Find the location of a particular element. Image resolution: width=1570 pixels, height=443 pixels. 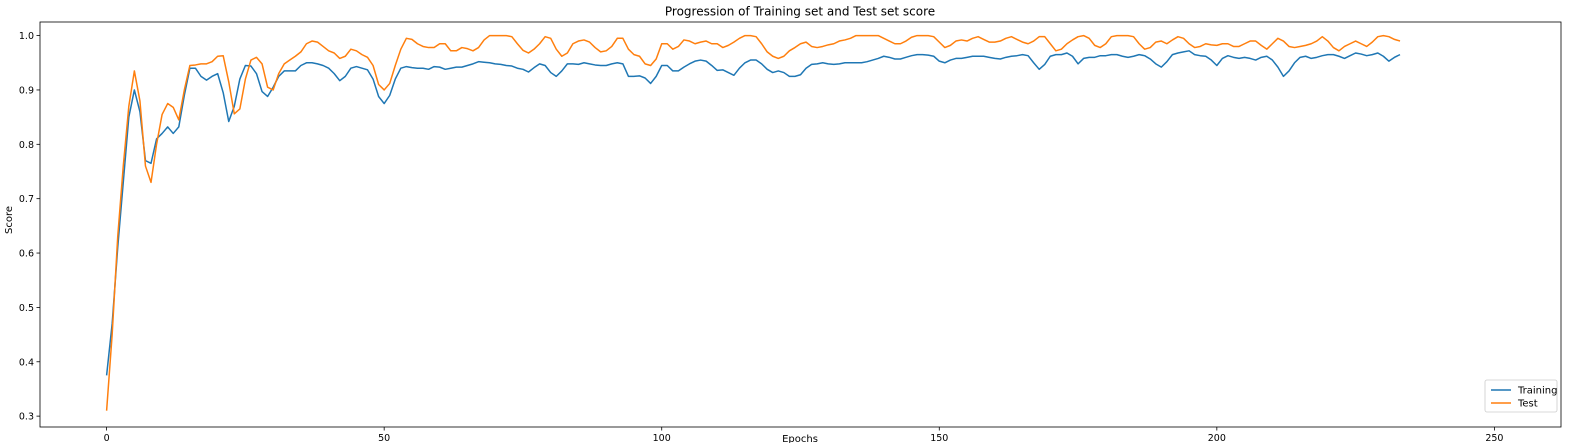

y-tick-label: 0.5 is located at coordinates (26, 308).